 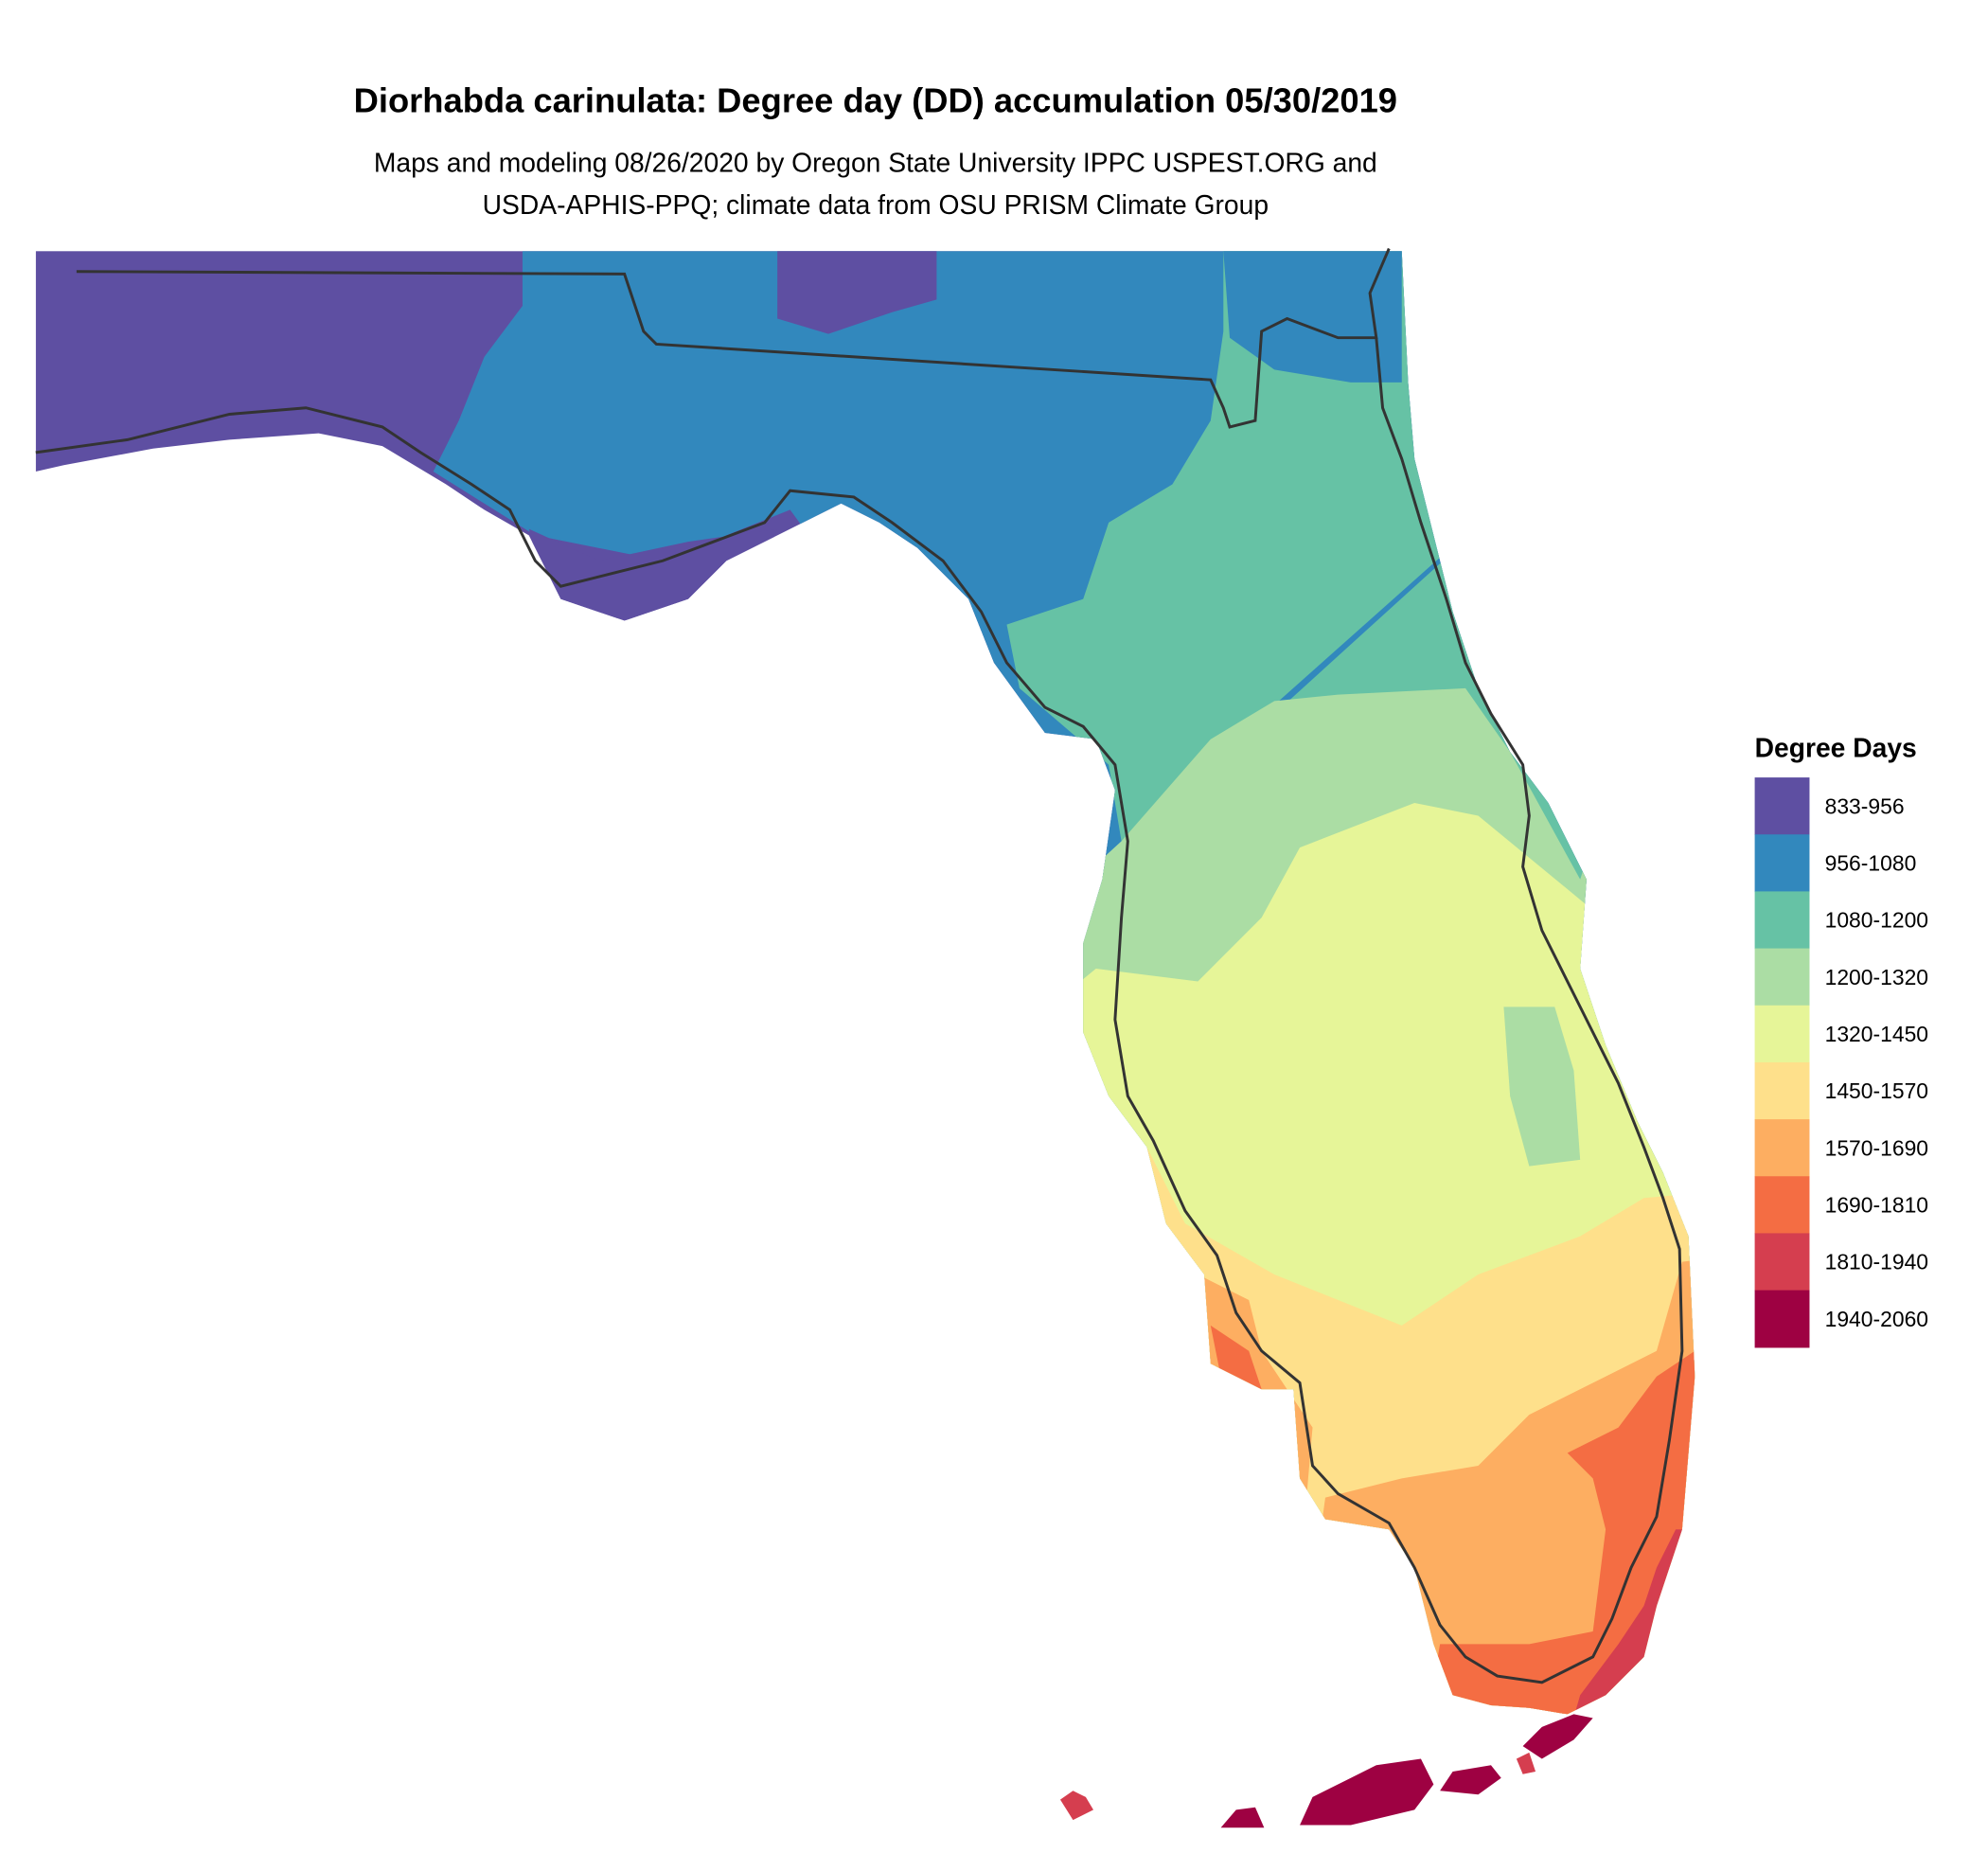 I want to click on florida-keys, so click(x=1326, y=1771).